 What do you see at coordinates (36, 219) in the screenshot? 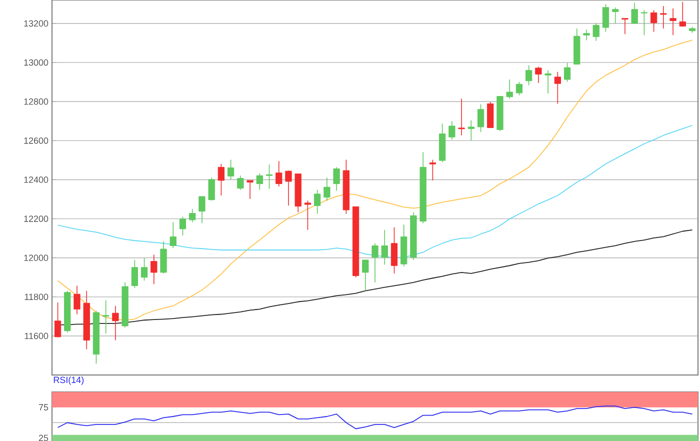
I see `y-tick-label: 12200` at bounding box center [36, 219].